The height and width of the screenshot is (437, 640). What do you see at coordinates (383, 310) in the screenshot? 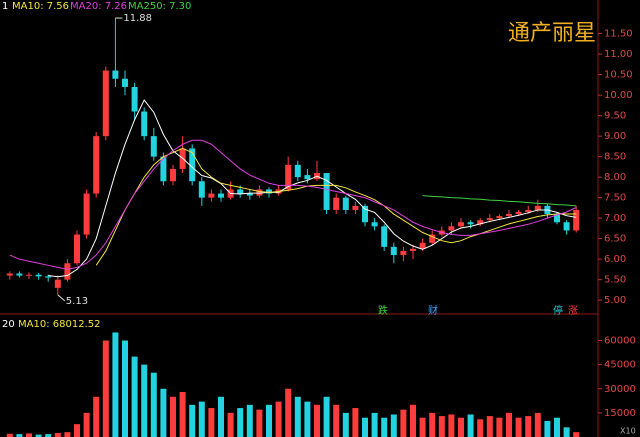
I see `annotation: 跌` at bounding box center [383, 310].